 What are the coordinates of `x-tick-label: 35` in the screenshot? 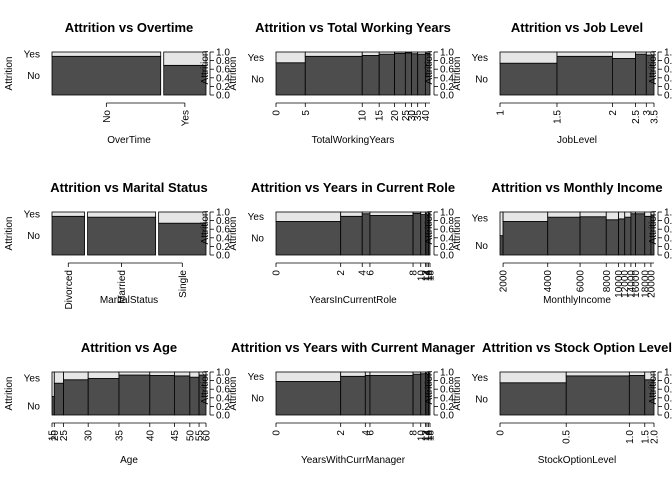 It's located at (119, 436).